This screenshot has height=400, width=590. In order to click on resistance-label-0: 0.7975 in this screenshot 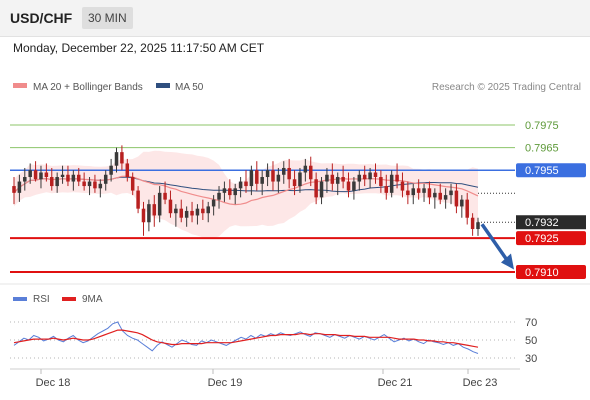, I will do `click(542, 126)`.